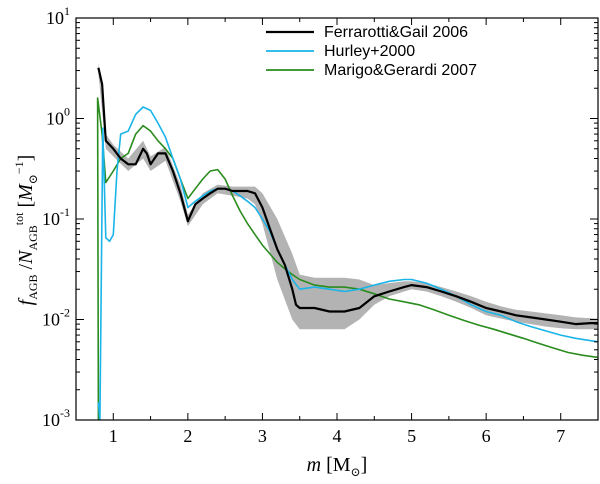  I want to click on x-tick-label: 1, so click(113, 436).